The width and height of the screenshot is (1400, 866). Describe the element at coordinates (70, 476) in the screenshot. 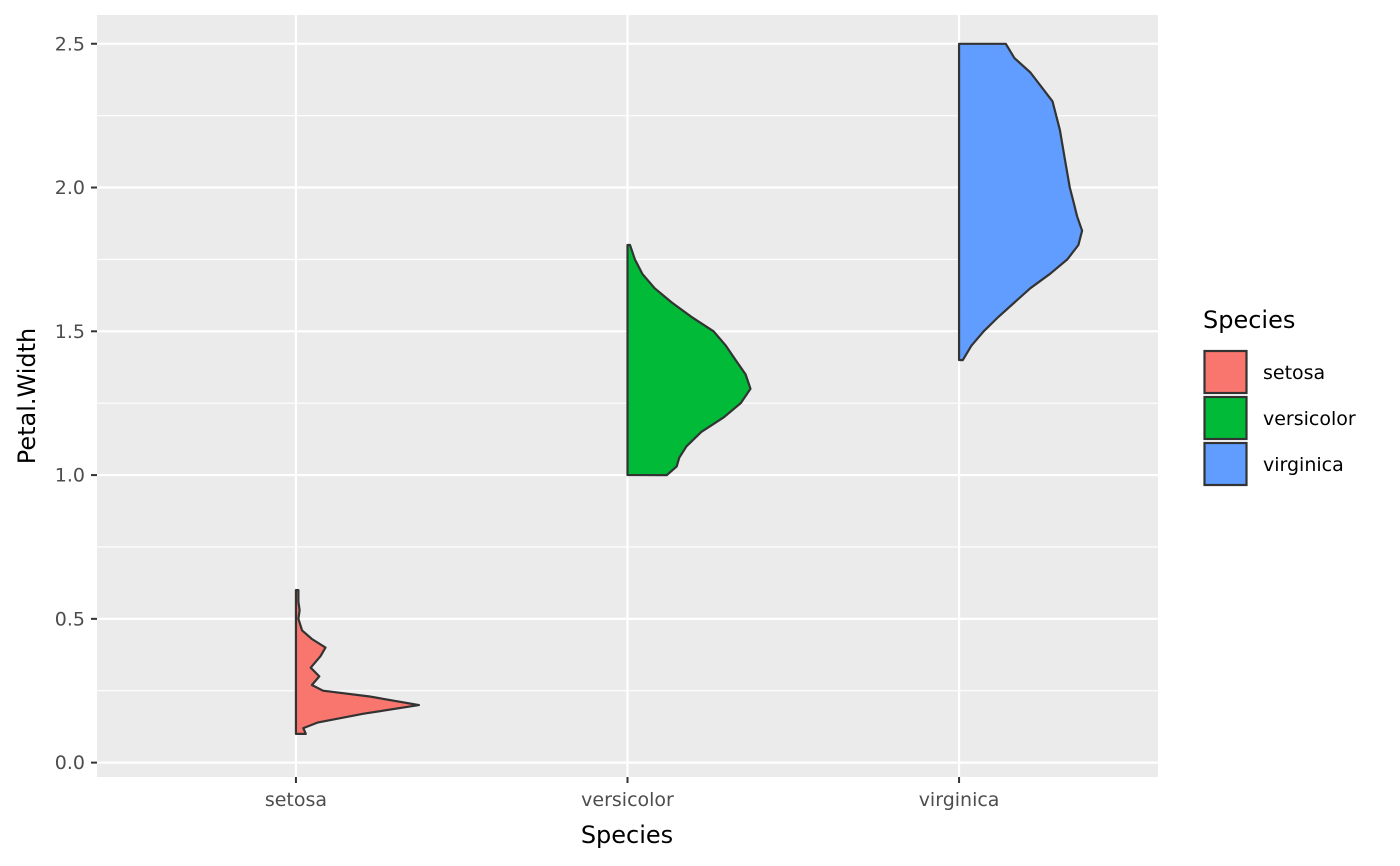

I see `y-tick-label: 1.0` at that location.